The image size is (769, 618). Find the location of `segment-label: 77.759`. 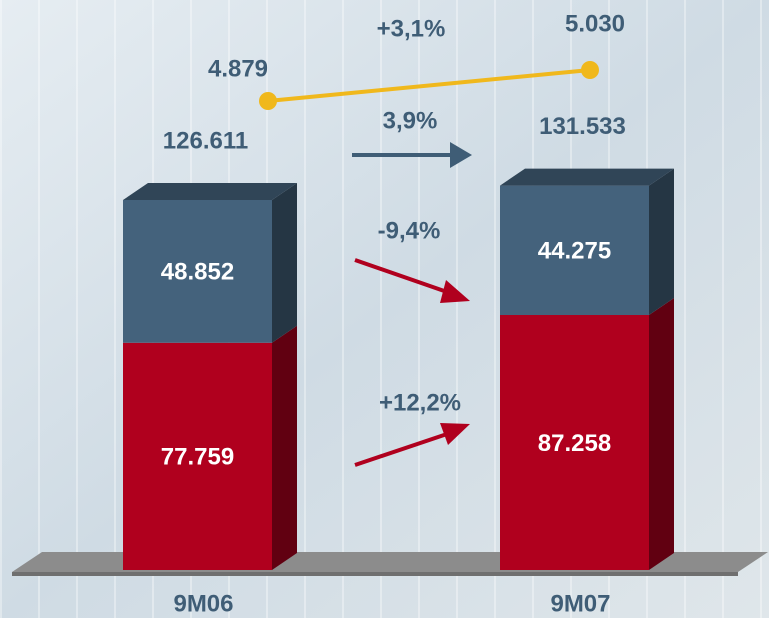

segment-label: 77.759 is located at coordinates (197, 457).